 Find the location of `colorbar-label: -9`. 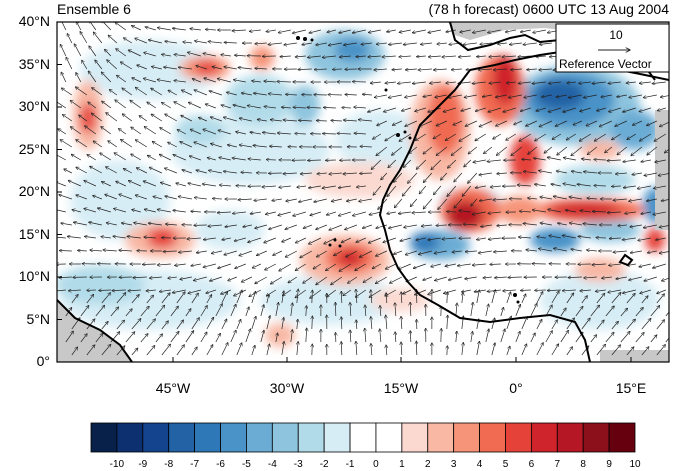

colorbar-label: -9 is located at coordinates (143, 464).